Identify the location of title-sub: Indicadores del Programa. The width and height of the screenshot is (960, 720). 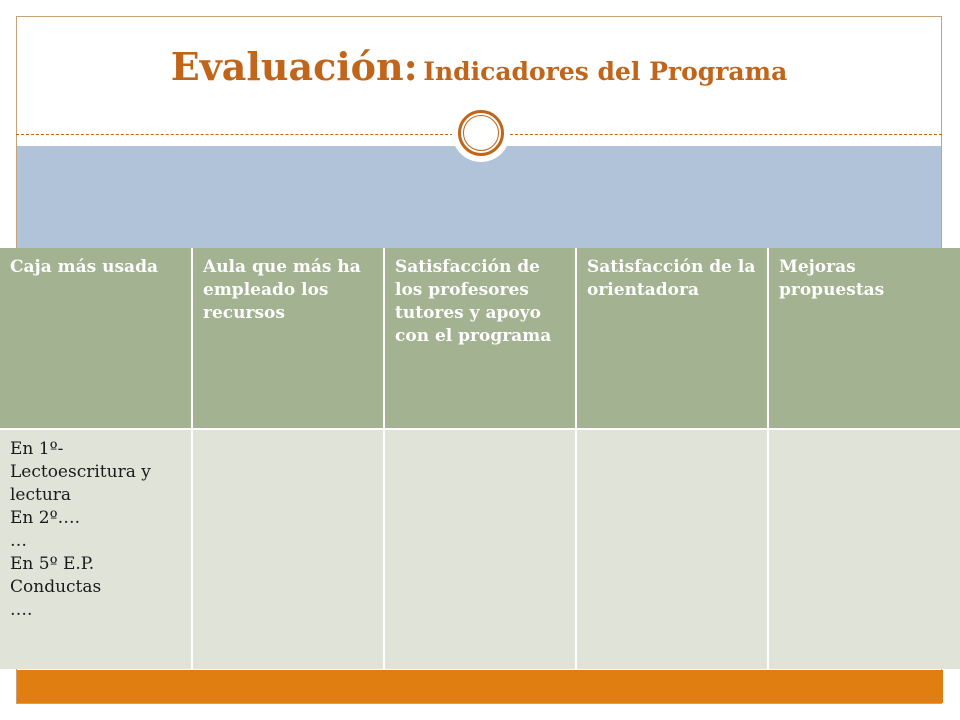
(605, 71).